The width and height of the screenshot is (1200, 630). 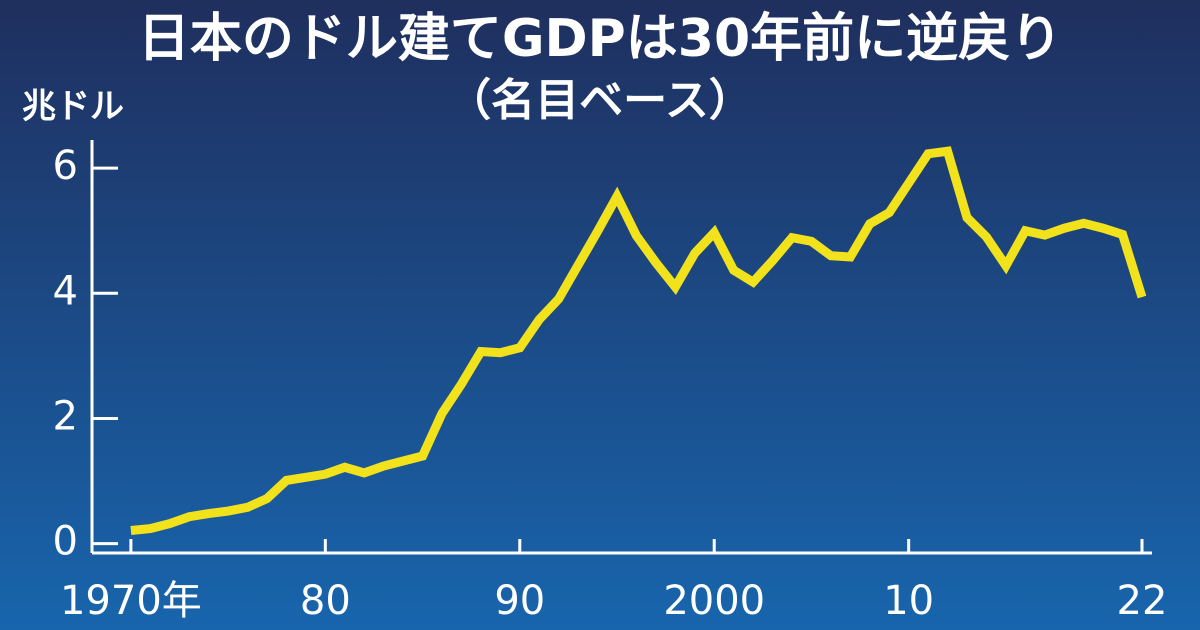 I want to click on chart-title: 日本のドル建てGDPは30年前に逆戻り, so click(x=600, y=39).